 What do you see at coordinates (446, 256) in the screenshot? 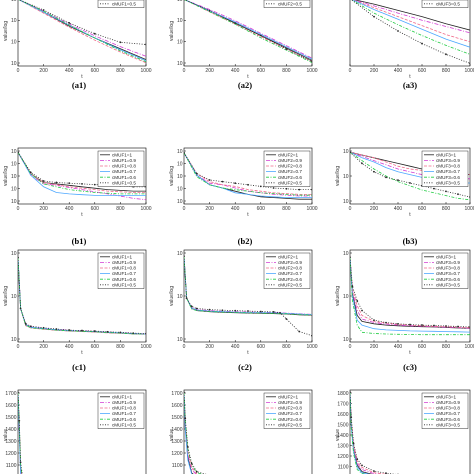
I see `legend-entry: cMUF3=1` at bounding box center [446, 256].